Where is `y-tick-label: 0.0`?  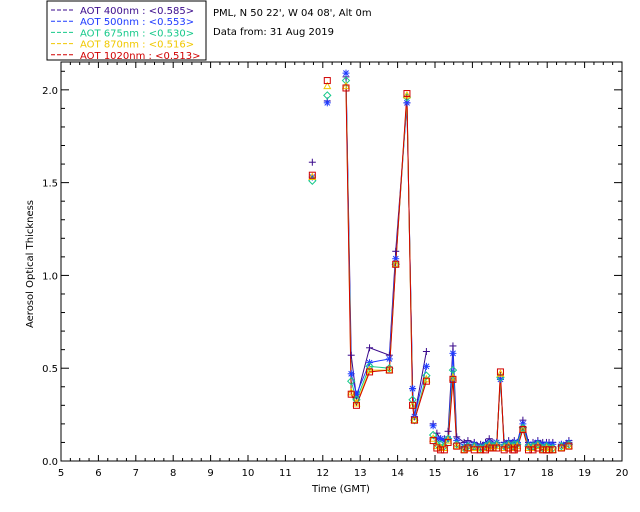
y-tick-label: 0.0 is located at coordinates (50, 462).